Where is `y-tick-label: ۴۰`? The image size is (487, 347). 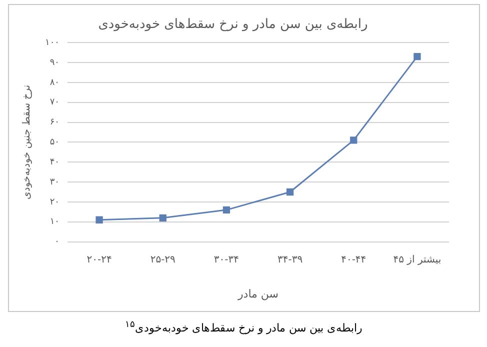 y-tick-label: ۴۰ is located at coordinates (55, 162).